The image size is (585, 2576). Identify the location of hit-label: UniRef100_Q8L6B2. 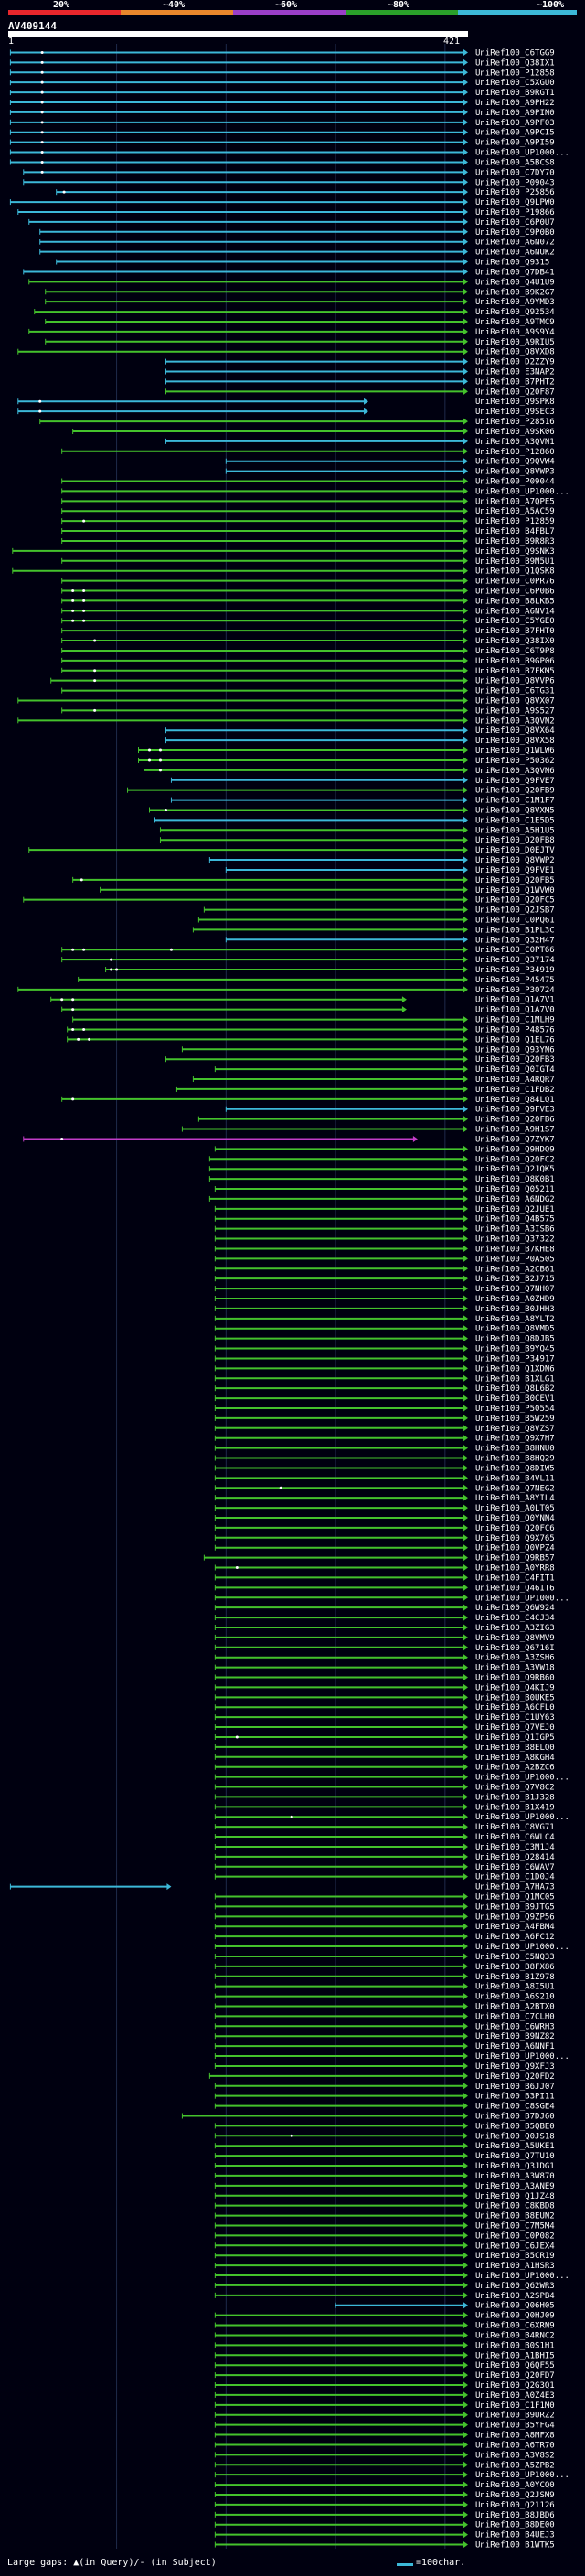
(515, 1389).